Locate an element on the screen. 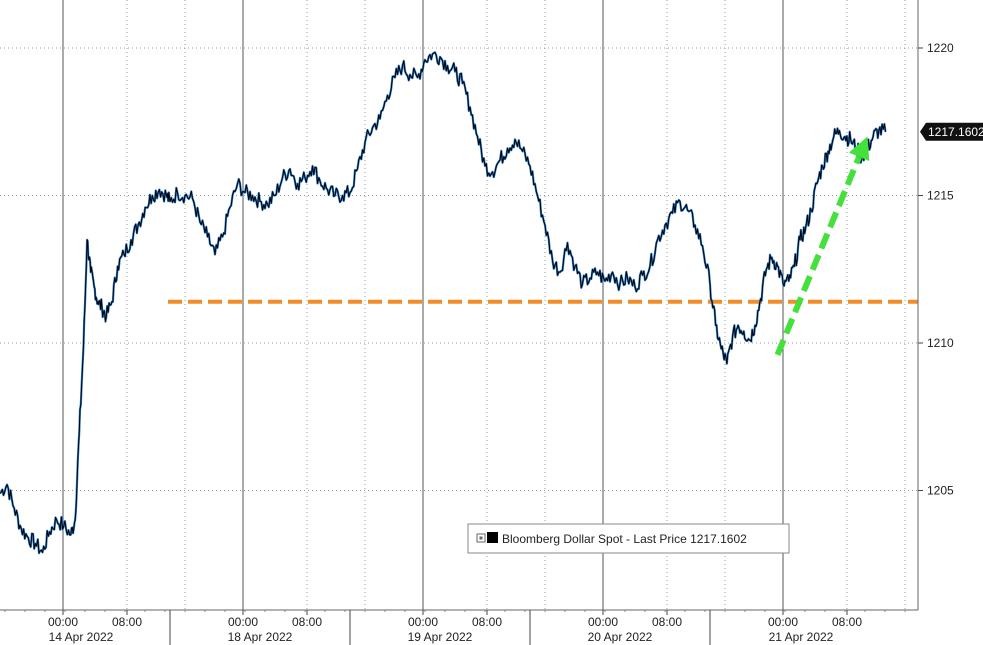 The width and height of the screenshot is (983, 645). legend-box is located at coordinates (628, 538).